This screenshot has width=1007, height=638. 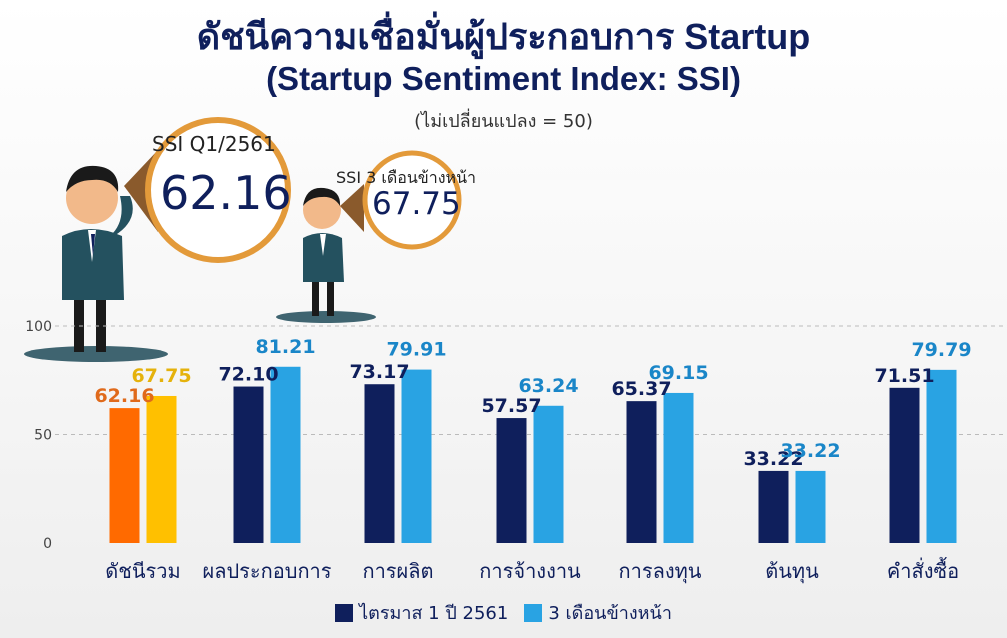 What do you see at coordinates (810, 451) in the screenshot?
I see `value-label-2-6: 33.22` at bounding box center [810, 451].